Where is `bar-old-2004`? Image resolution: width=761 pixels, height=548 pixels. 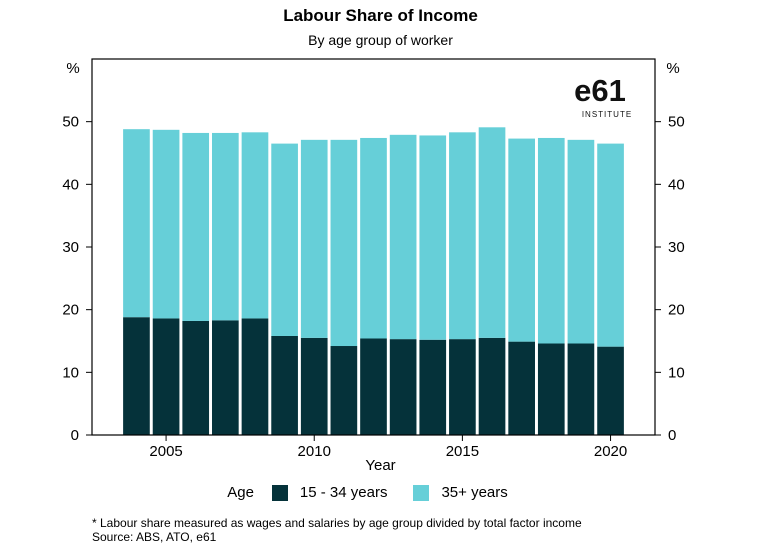 bar-old-2004 is located at coordinates (136, 223).